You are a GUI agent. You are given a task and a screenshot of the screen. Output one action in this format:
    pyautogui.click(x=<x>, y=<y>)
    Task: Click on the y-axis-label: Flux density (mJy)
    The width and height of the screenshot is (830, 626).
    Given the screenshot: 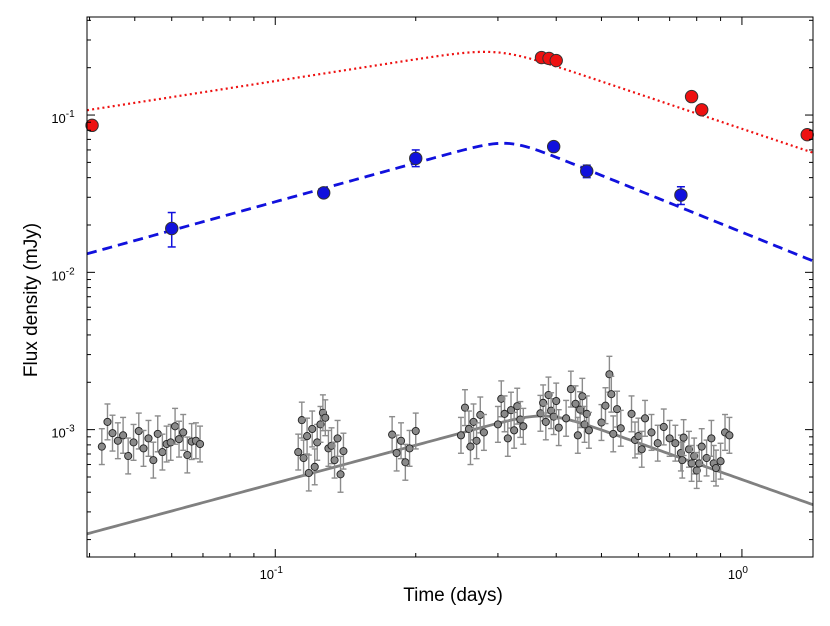 What is the action you would take?
    pyautogui.click(x=31, y=300)
    